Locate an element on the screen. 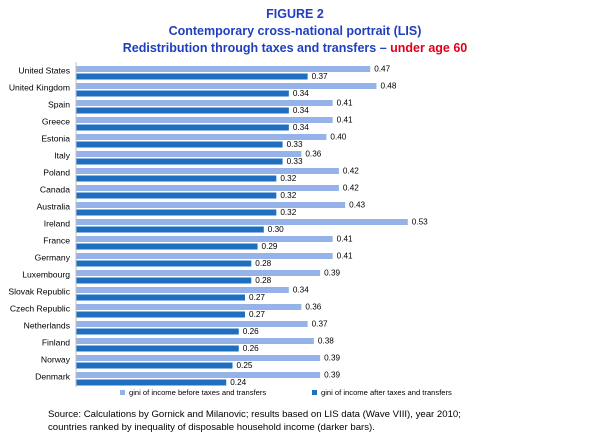  legend-item-after-swatch is located at coordinates (314, 392).